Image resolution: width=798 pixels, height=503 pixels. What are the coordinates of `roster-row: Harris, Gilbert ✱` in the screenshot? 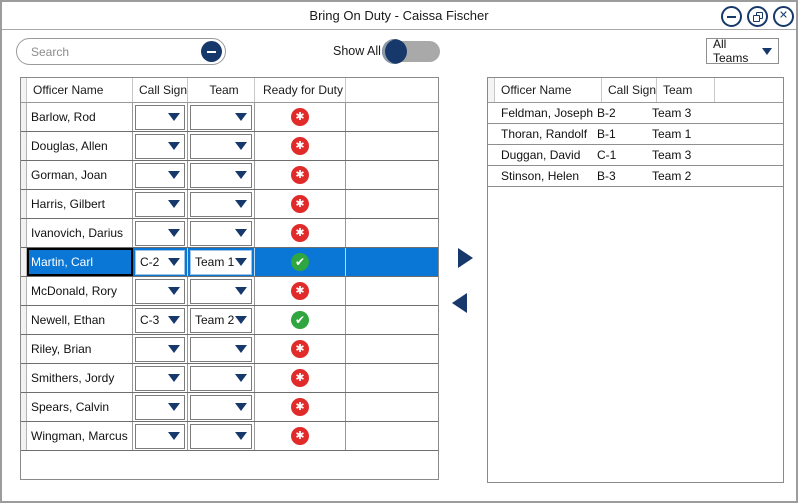 It's located at (229, 204).